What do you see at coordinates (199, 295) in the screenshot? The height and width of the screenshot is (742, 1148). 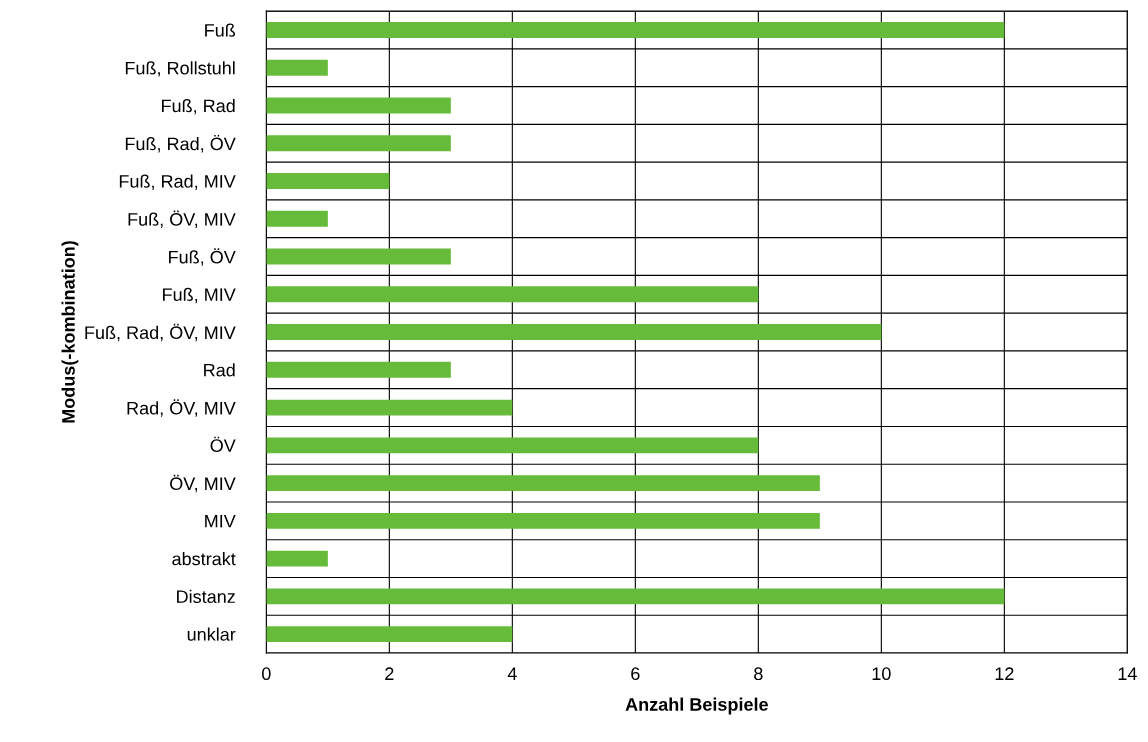 I see `y-tick-label: Fuß, MIV` at bounding box center [199, 295].